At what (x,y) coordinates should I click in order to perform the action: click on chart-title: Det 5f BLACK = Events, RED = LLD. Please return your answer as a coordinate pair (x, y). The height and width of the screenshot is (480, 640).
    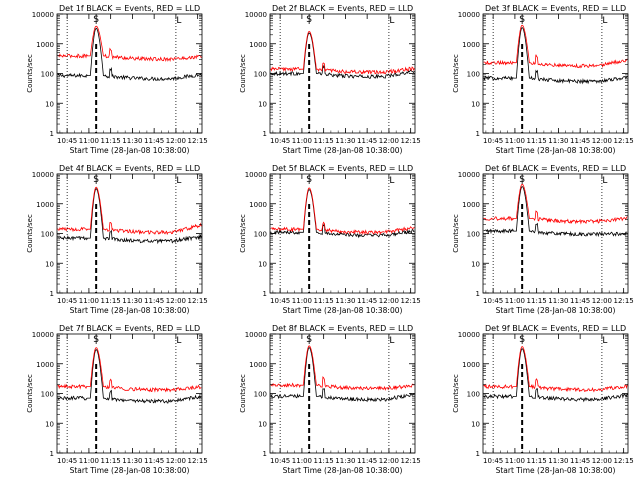
    Looking at the image, I should click on (342, 168).